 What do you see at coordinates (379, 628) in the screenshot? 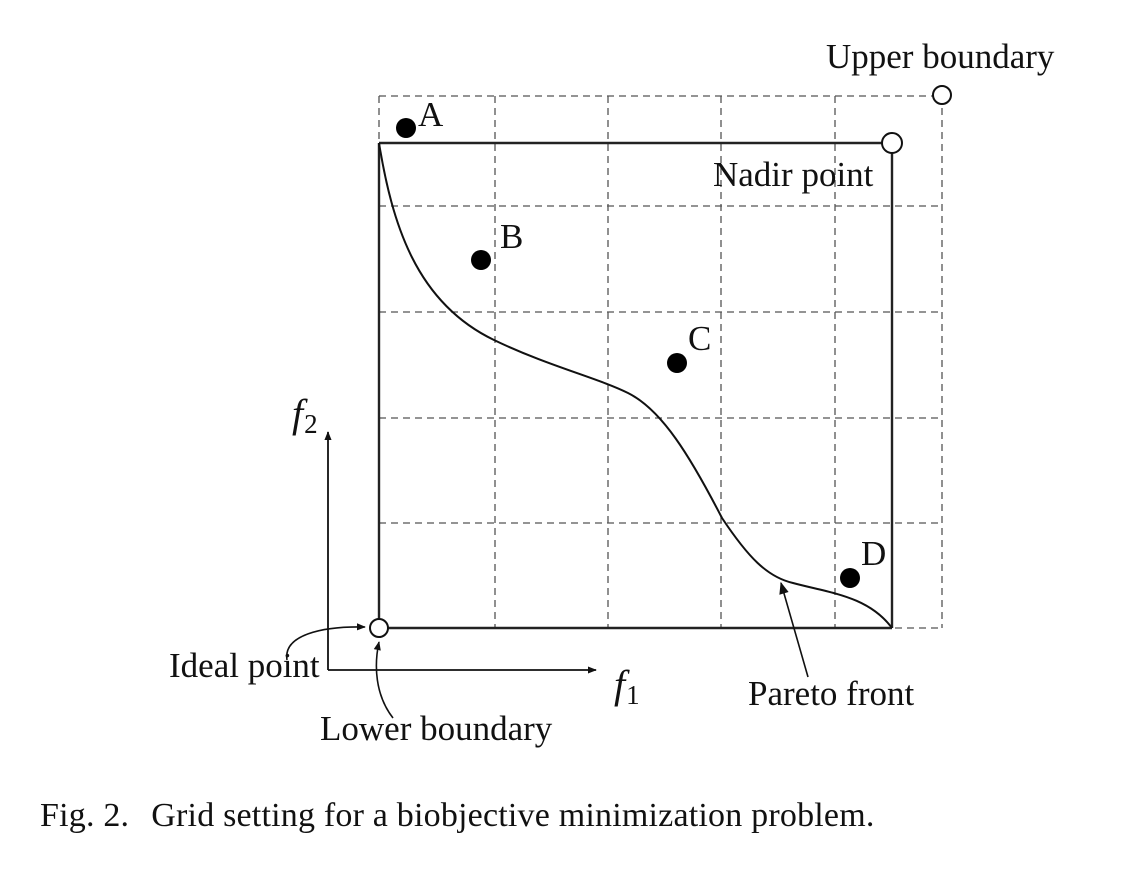
I see `ideal-point` at bounding box center [379, 628].